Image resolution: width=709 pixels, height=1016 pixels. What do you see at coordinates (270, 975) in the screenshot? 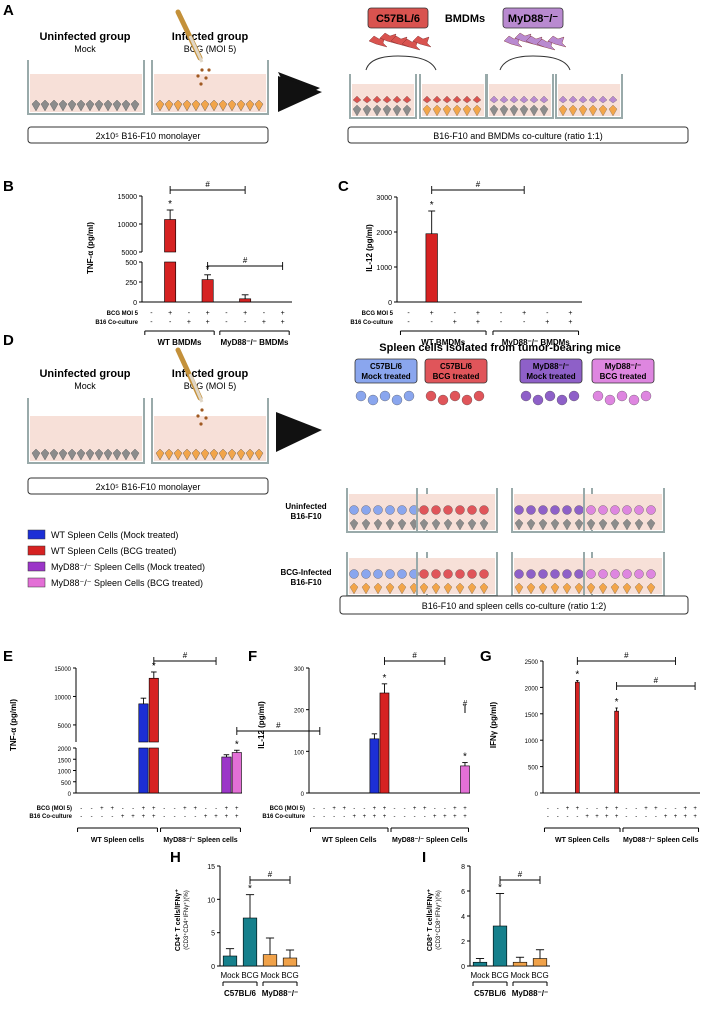
I see `category-label: Mock` at bounding box center [270, 975].